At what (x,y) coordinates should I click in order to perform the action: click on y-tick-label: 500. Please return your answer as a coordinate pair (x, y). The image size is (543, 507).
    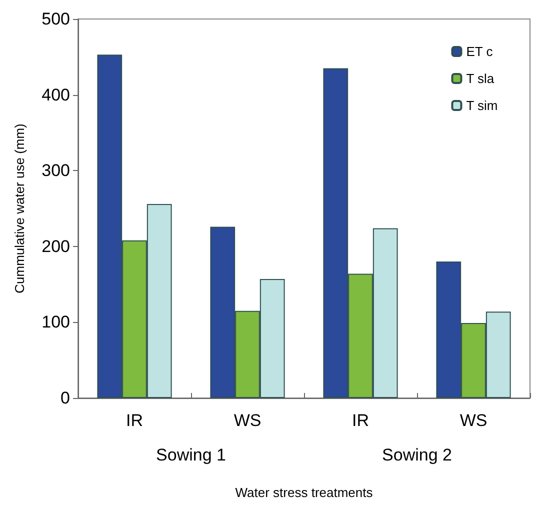
    Looking at the image, I should click on (56, 19).